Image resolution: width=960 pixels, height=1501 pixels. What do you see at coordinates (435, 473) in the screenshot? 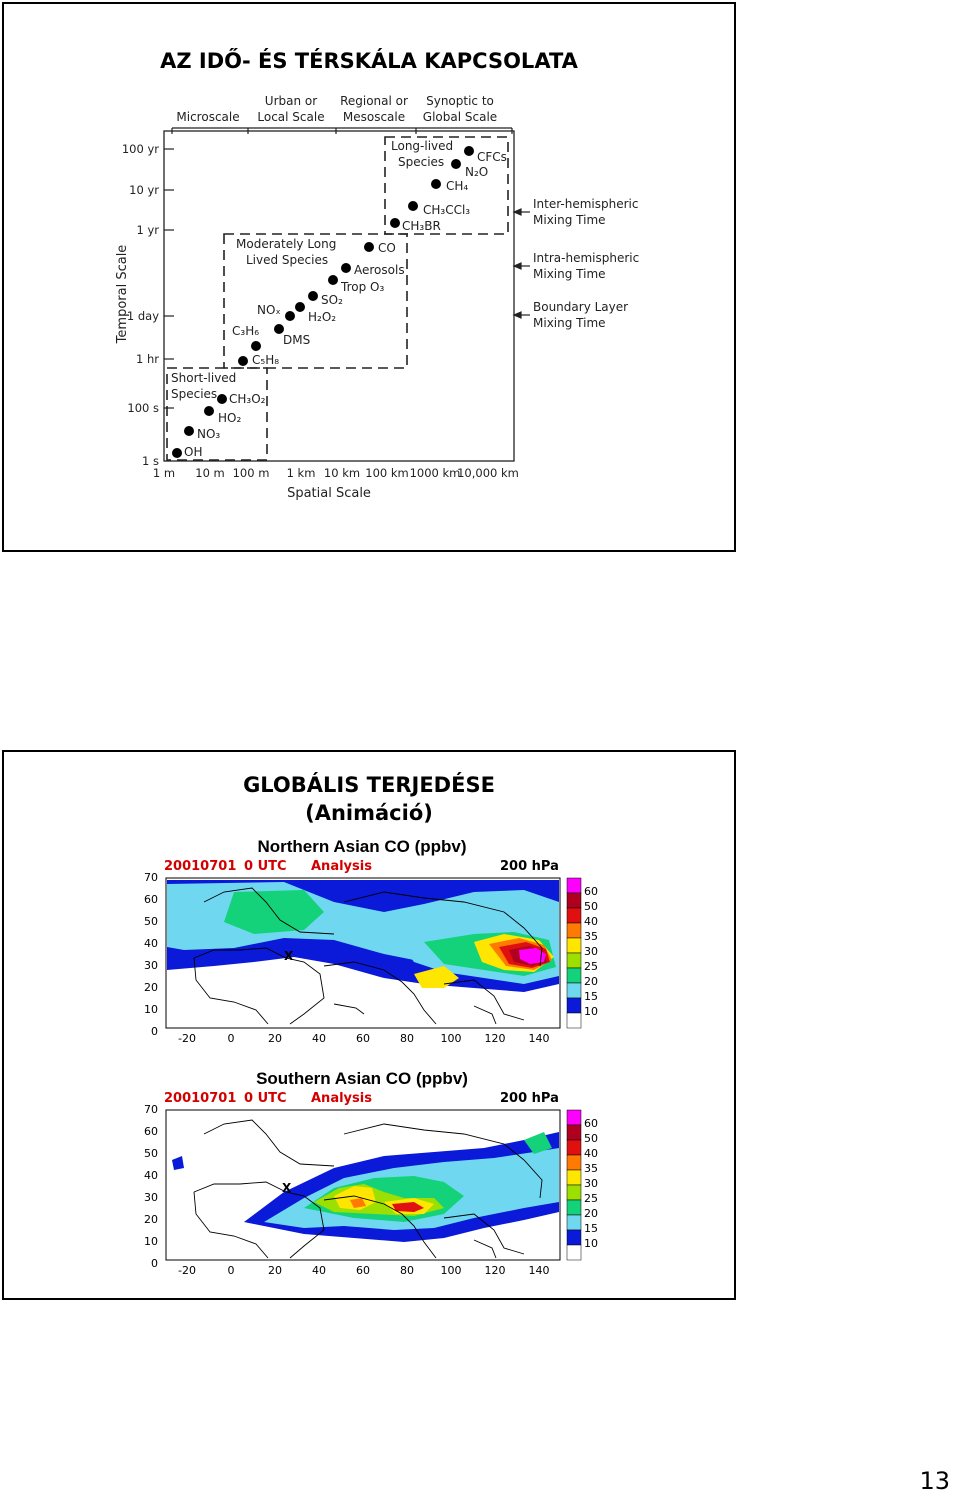
I see `x-tick-1000km: 1000 km` at bounding box center [435, 473].